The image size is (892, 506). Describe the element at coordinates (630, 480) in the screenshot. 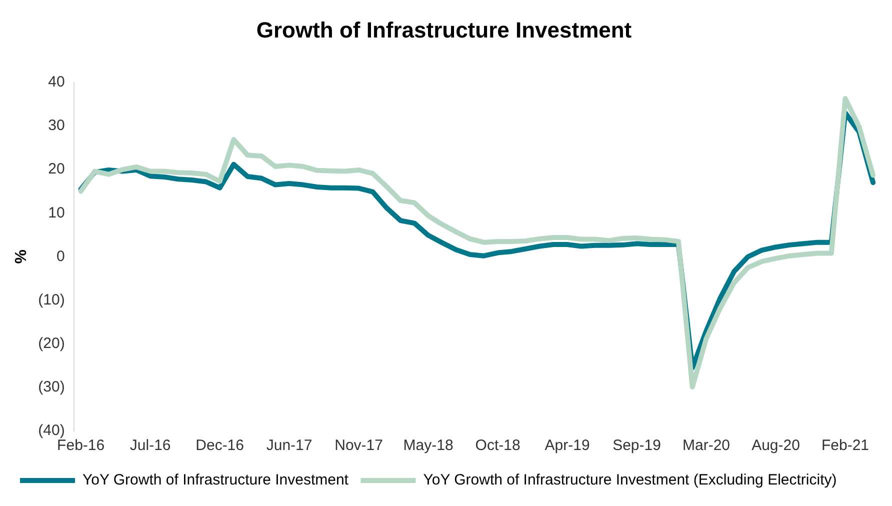

I see `legend-label: YoY Growth of Infrastructure Investment (Excluding Electricity)` at that location.